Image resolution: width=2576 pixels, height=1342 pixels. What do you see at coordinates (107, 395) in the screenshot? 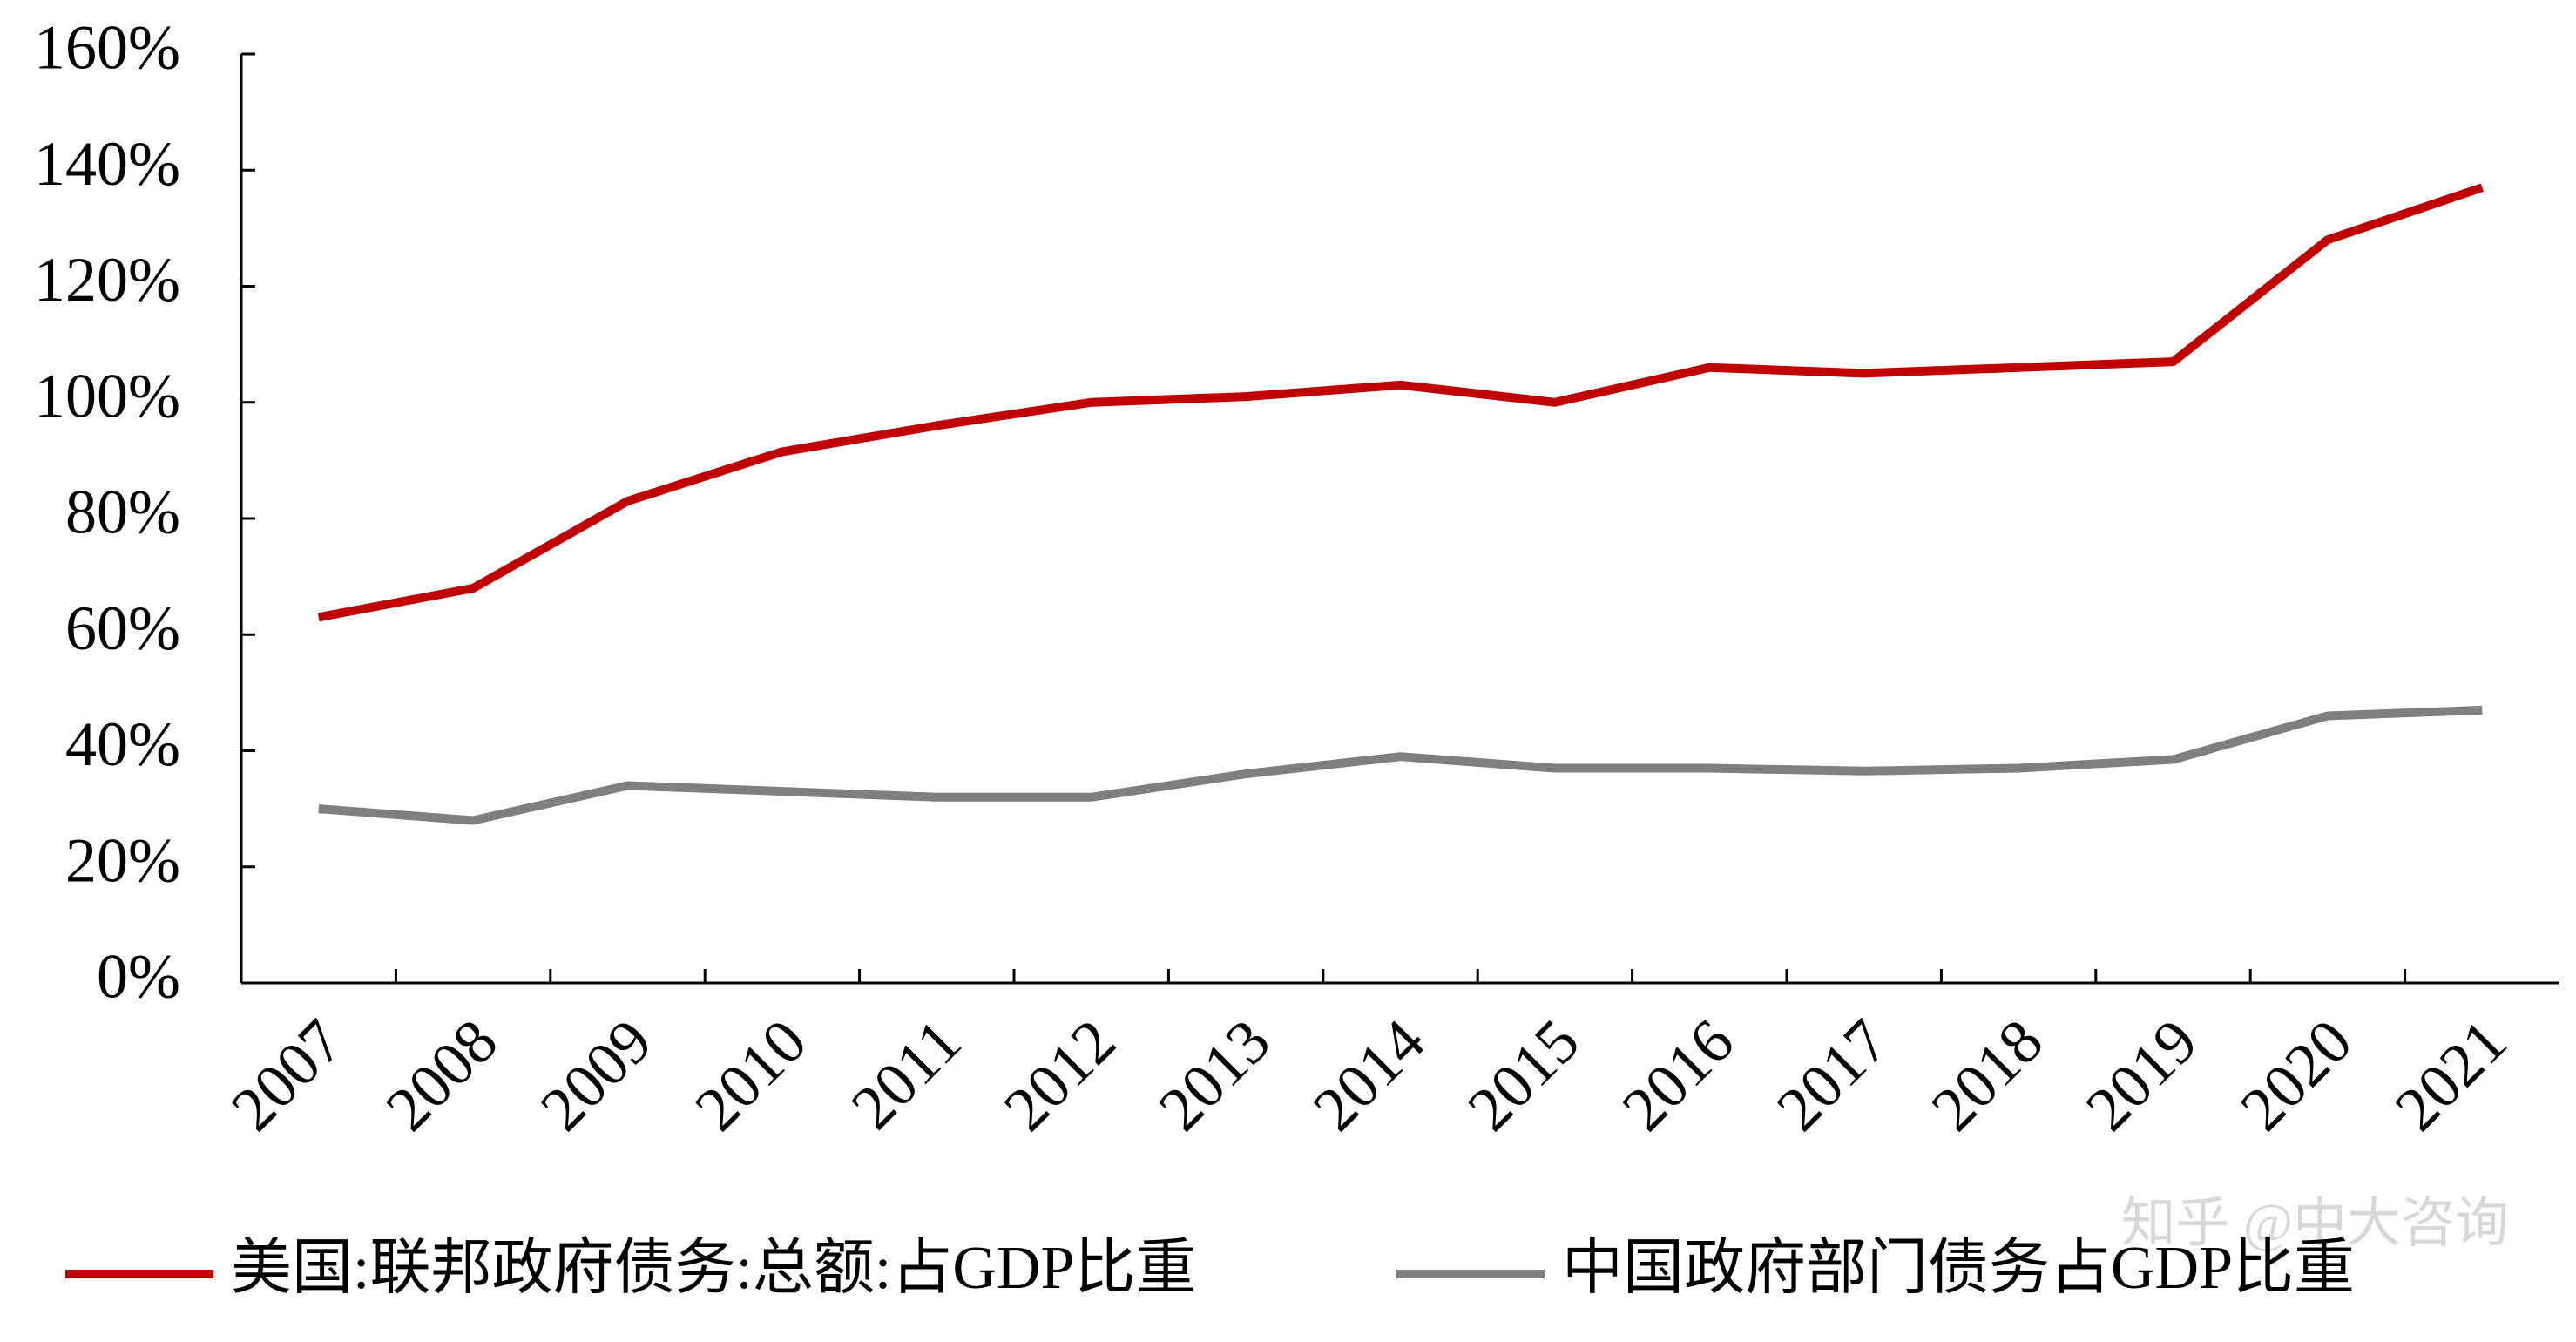
I see `y-tick-label: 100%` at bounding box center [107, 395].